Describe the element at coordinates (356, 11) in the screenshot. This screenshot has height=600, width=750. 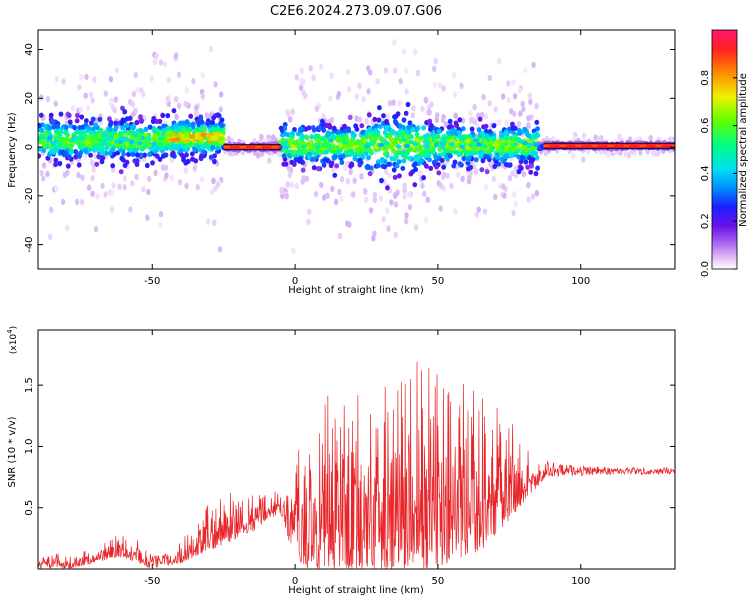
I see `chart-title: C2E6.2024.273.09.07.G06` at that location.